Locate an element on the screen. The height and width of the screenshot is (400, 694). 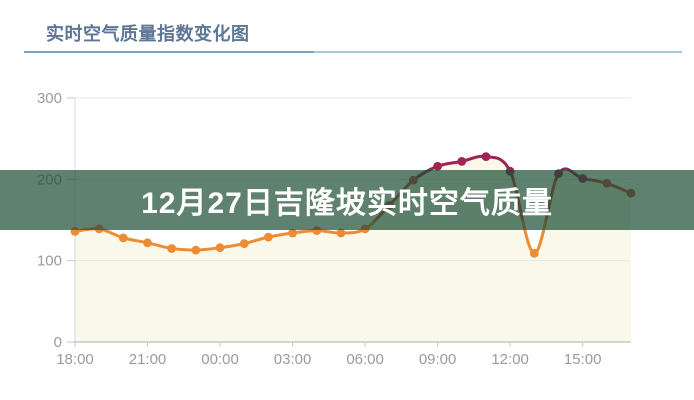
x-axis-label: 09:00 is located at coordinates (438, 359).